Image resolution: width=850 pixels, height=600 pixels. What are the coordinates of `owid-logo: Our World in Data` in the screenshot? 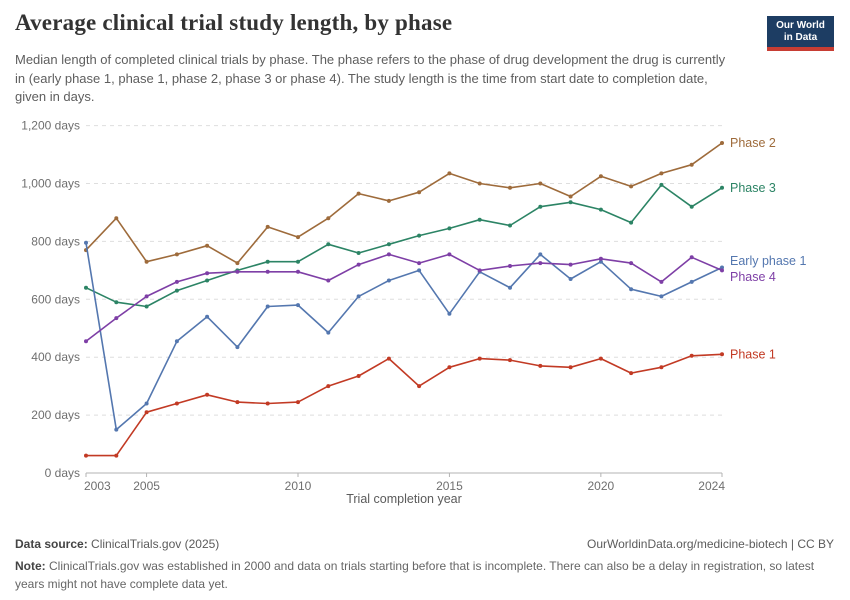 It's located at (800, 33).